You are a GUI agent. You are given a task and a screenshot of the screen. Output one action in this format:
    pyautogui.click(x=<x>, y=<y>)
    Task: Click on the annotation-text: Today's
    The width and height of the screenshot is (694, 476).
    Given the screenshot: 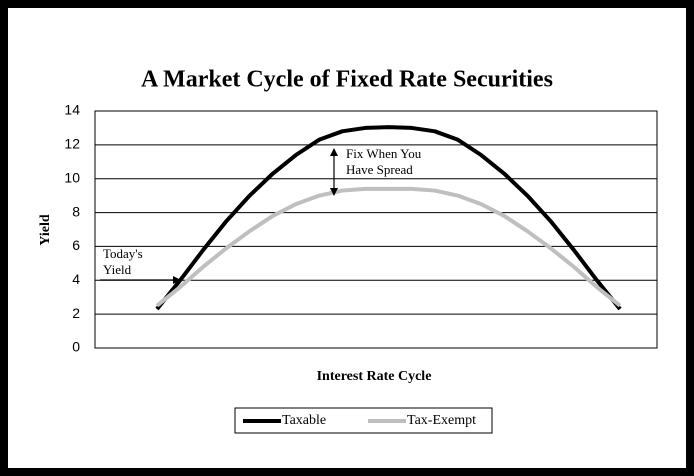 What is the action you would take?
    pyautogui.click(x=123, y=253)
    